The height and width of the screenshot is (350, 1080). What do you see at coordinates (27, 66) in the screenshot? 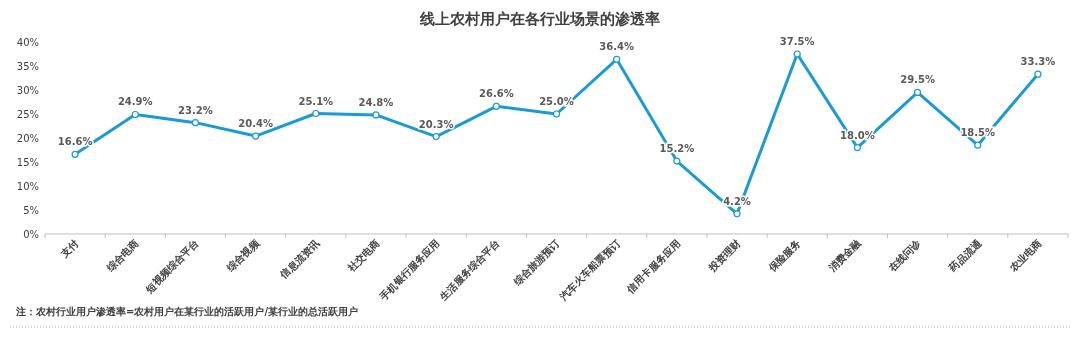
I see `y-tick-label: 35%` at bounding box center [27, 66].